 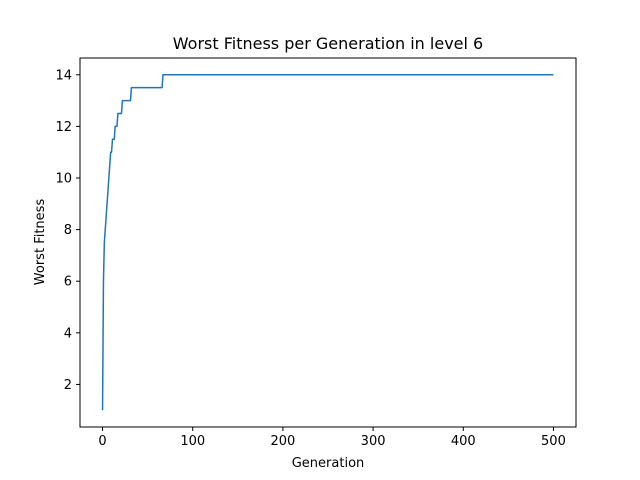 I want to click on y-tick-label: 6, so click(x=68, y=282).